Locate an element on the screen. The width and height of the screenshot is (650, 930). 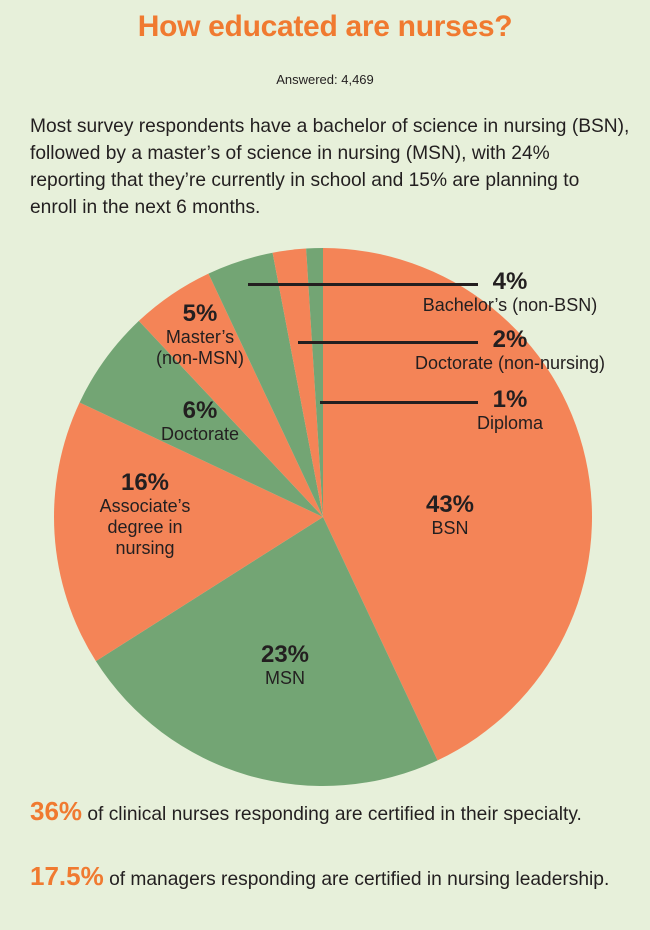
label-diploma: 1% Diploma is located at coordinates (510, 410).